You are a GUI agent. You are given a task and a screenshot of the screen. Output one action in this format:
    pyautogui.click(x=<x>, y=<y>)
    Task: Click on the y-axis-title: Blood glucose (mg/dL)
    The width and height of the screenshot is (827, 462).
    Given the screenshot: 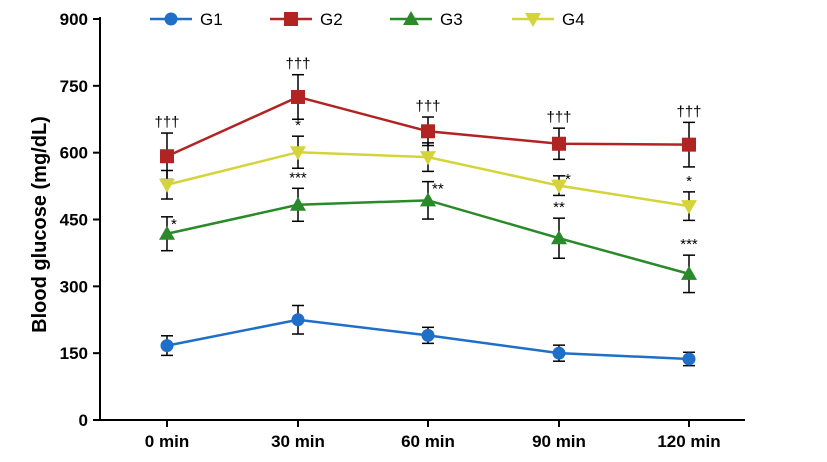 What is the action you would take?
    pyautogui.click(x=40, y=224)
    